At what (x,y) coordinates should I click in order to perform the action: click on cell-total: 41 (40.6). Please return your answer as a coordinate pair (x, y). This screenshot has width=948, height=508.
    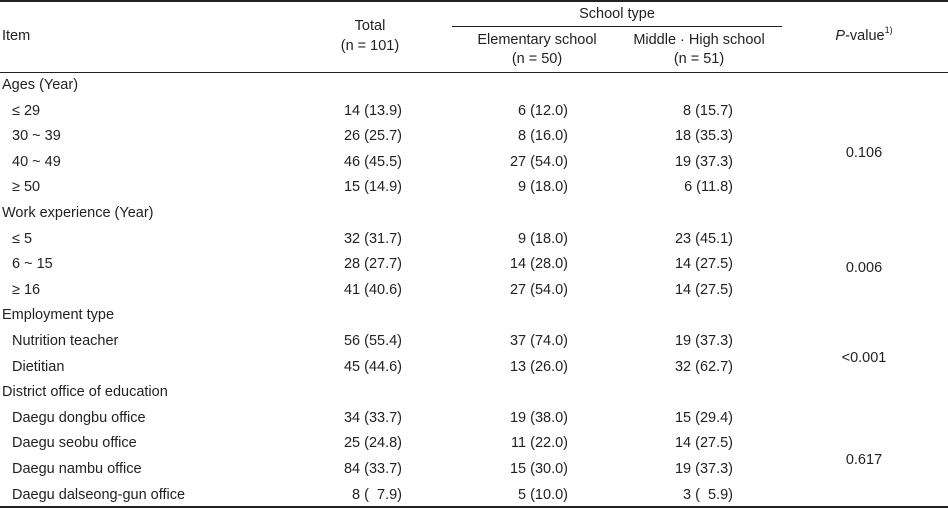
    Looking at the image, I should click on (372, 289).